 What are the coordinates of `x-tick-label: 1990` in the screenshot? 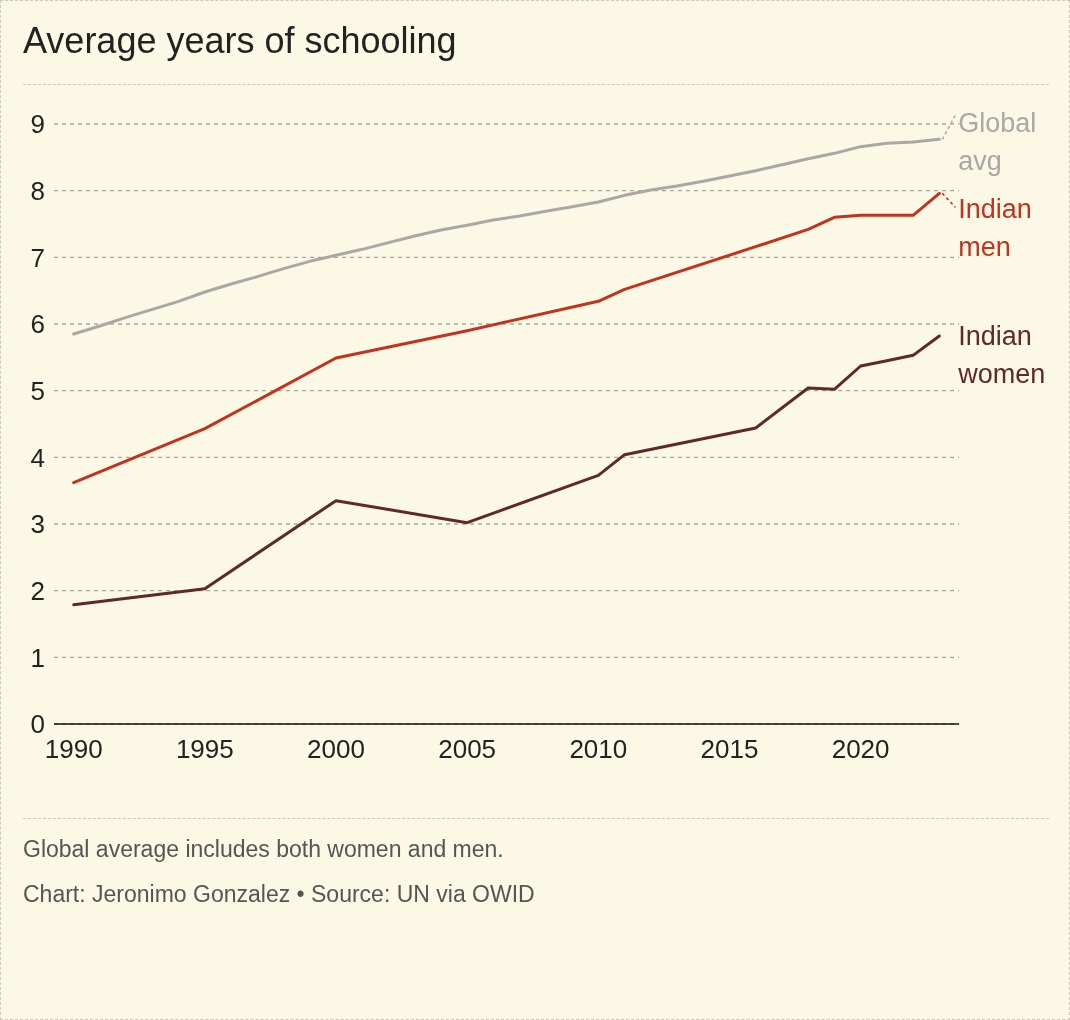 It's located at (73, 749).